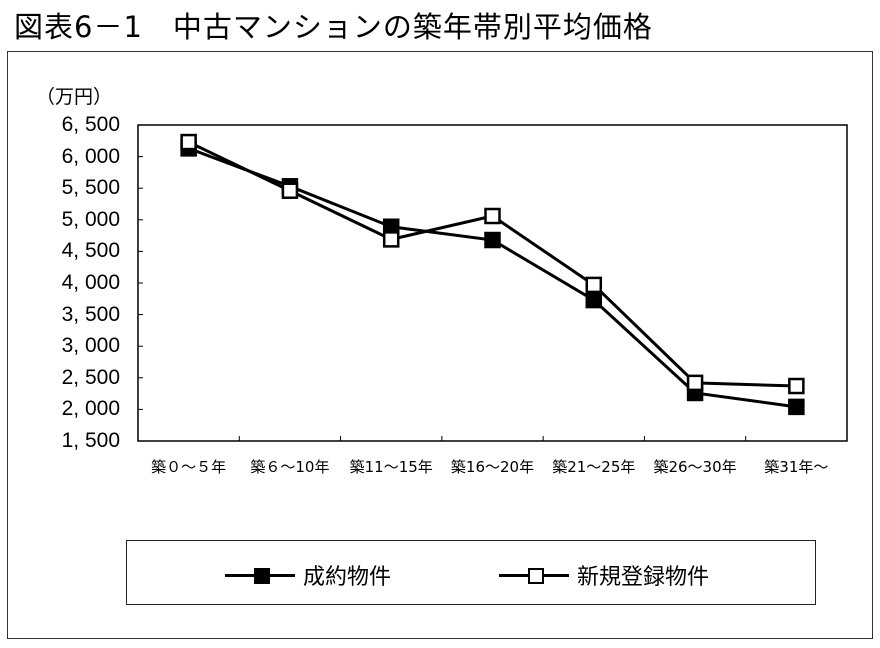 This screenshot has height=648, width=880. What do you see at coordinates (471, 572) in the screenshot?
I see `legend: 成約物件 新規登録物件` at bounding box center [471, 572].